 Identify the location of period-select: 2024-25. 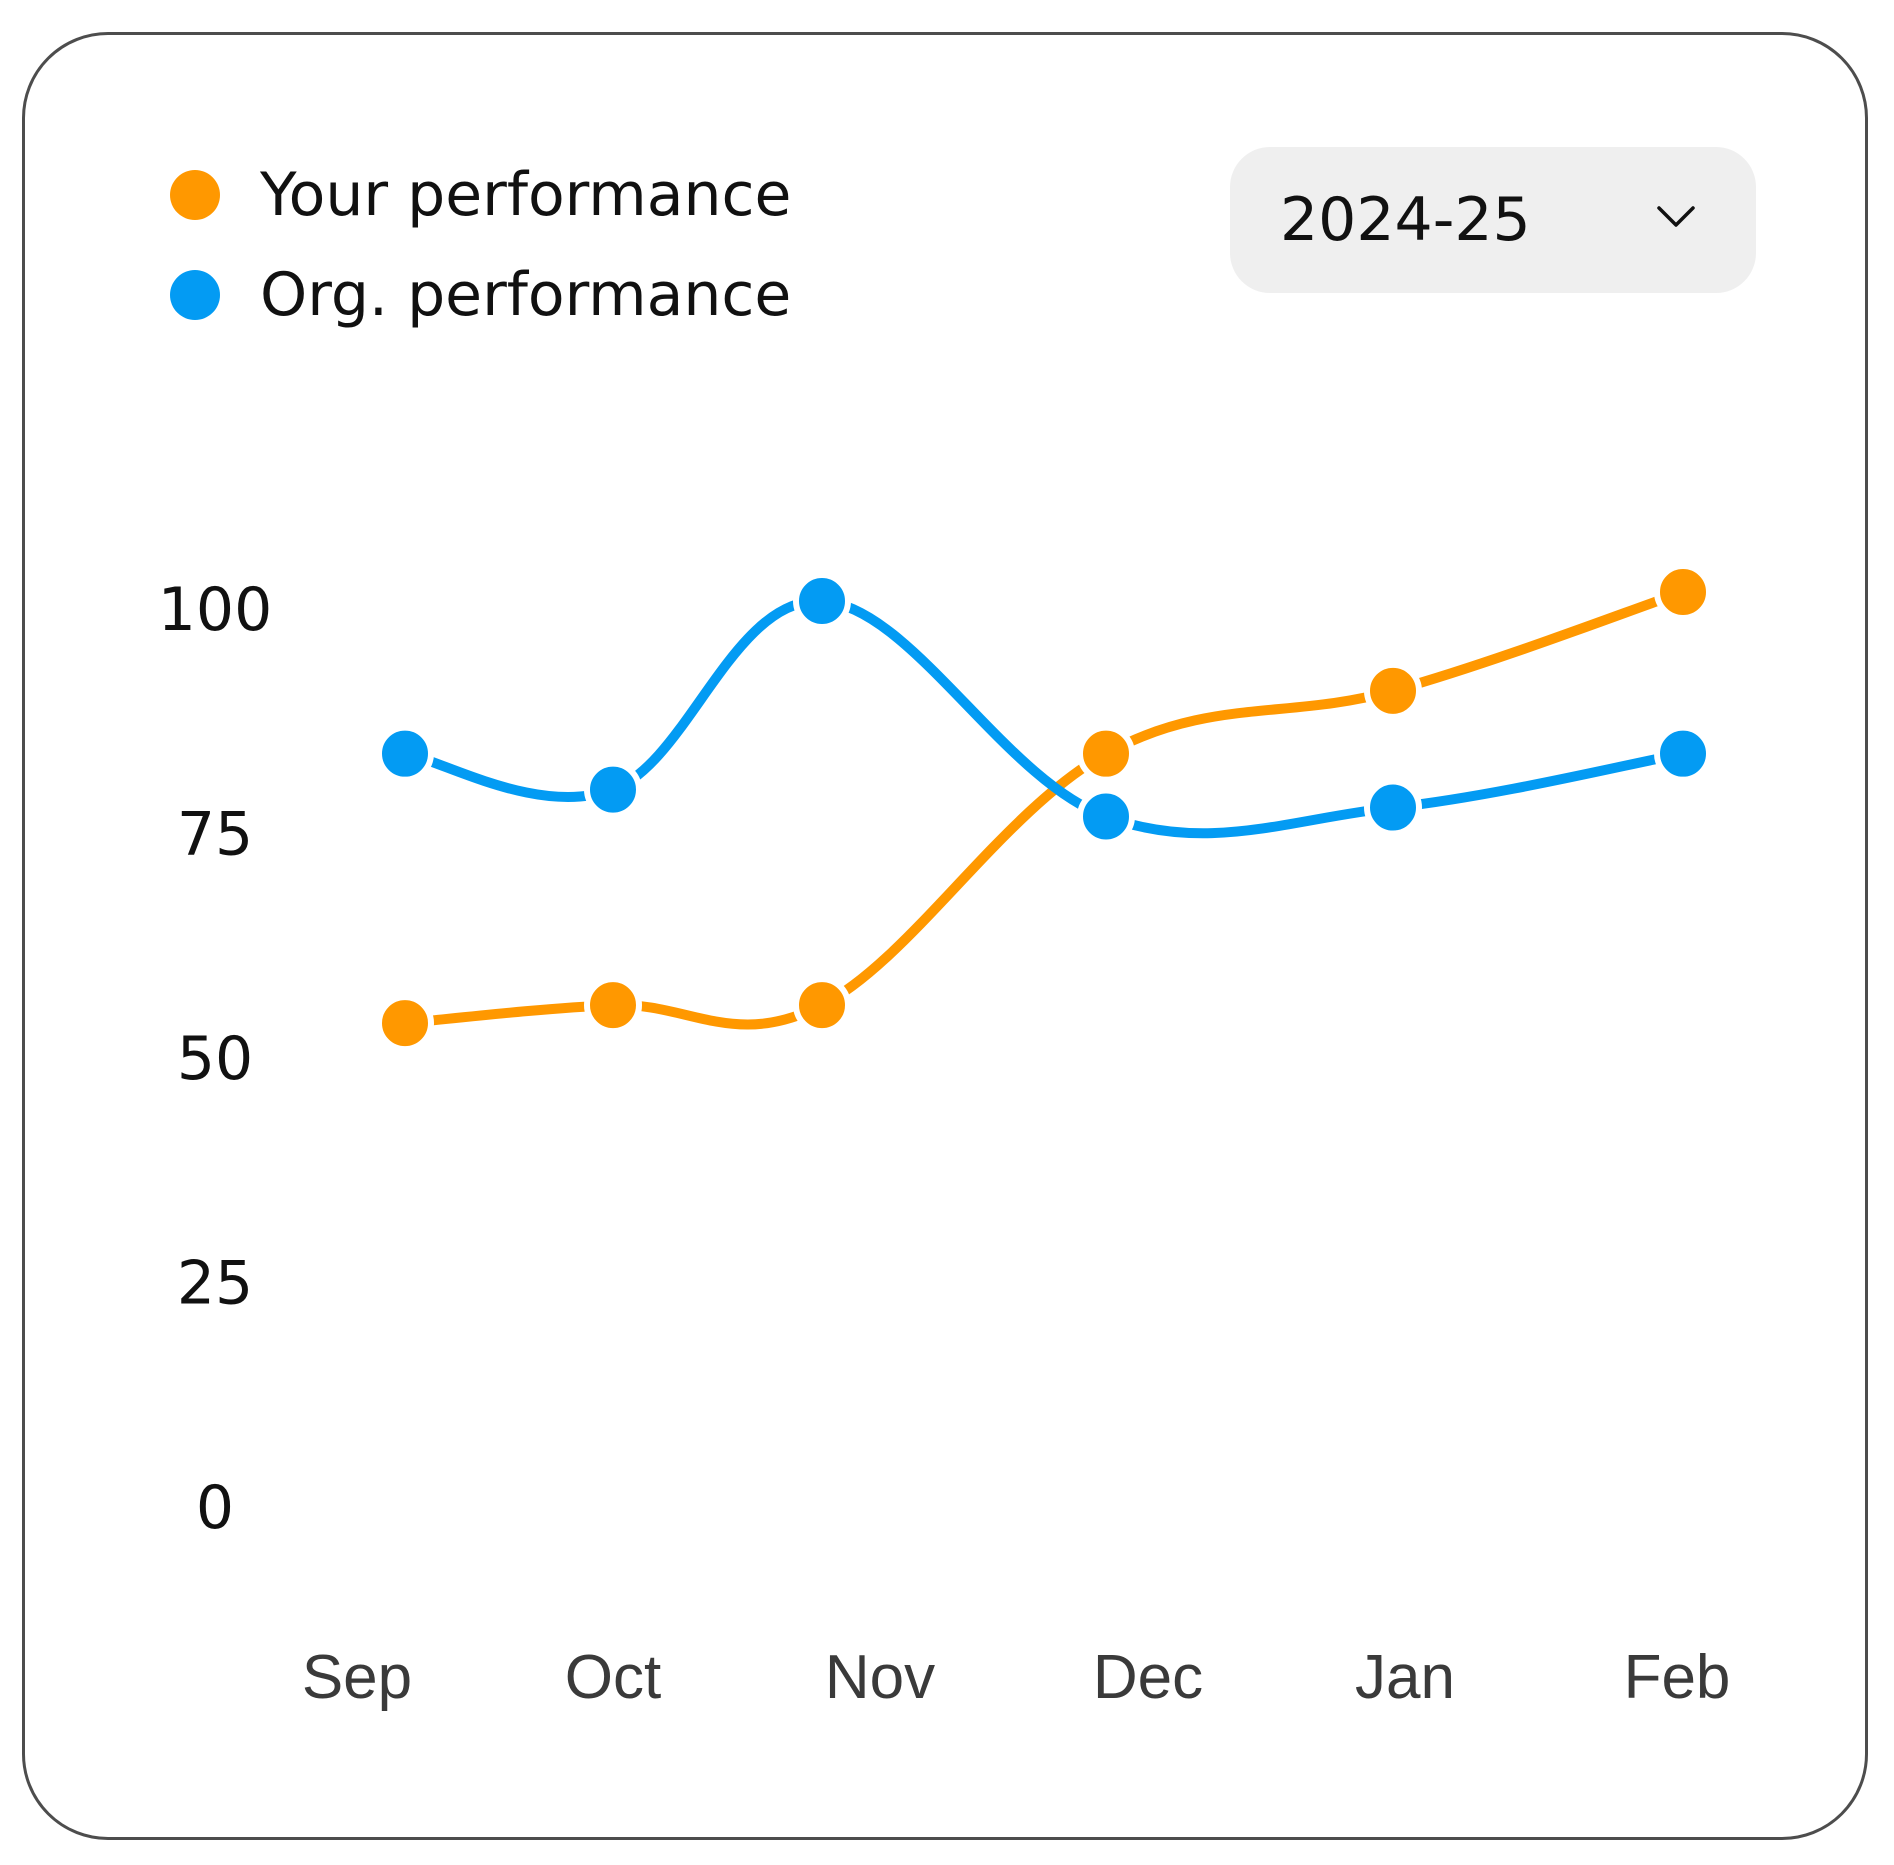
(1493, 220).